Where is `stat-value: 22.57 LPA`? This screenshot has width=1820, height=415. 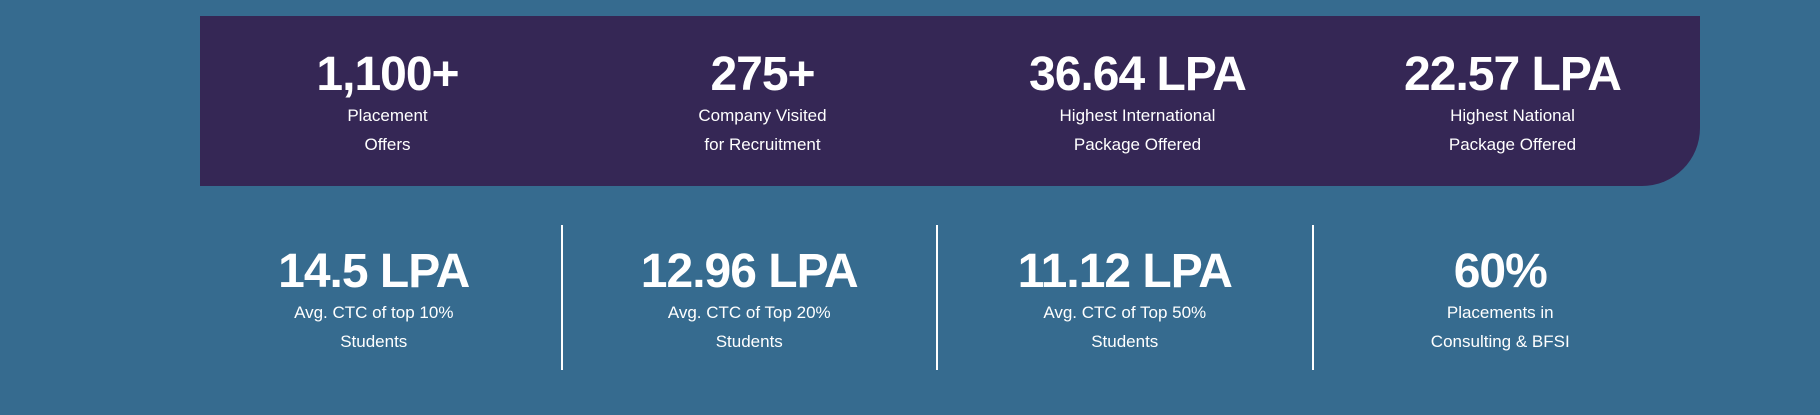 stat-value: 22.57 LPA is located at coordinates (1513, 74).